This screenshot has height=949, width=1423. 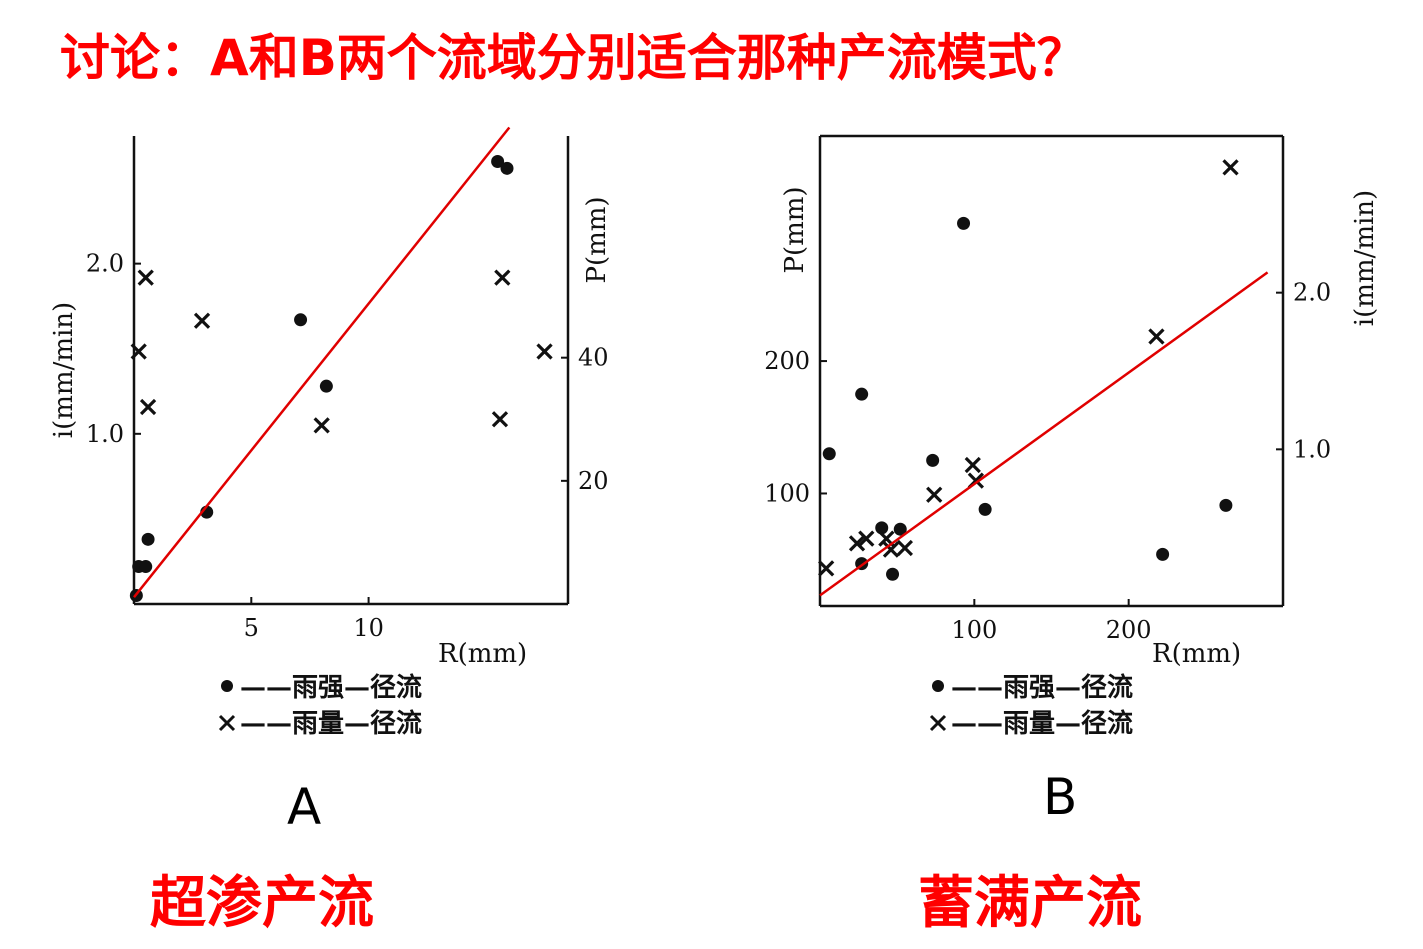 What do you see at coordinates (105, 264) in the screenshot?
I see `chart-a-y-left-tick-label: 2.0` at bounding box center [105, 264].